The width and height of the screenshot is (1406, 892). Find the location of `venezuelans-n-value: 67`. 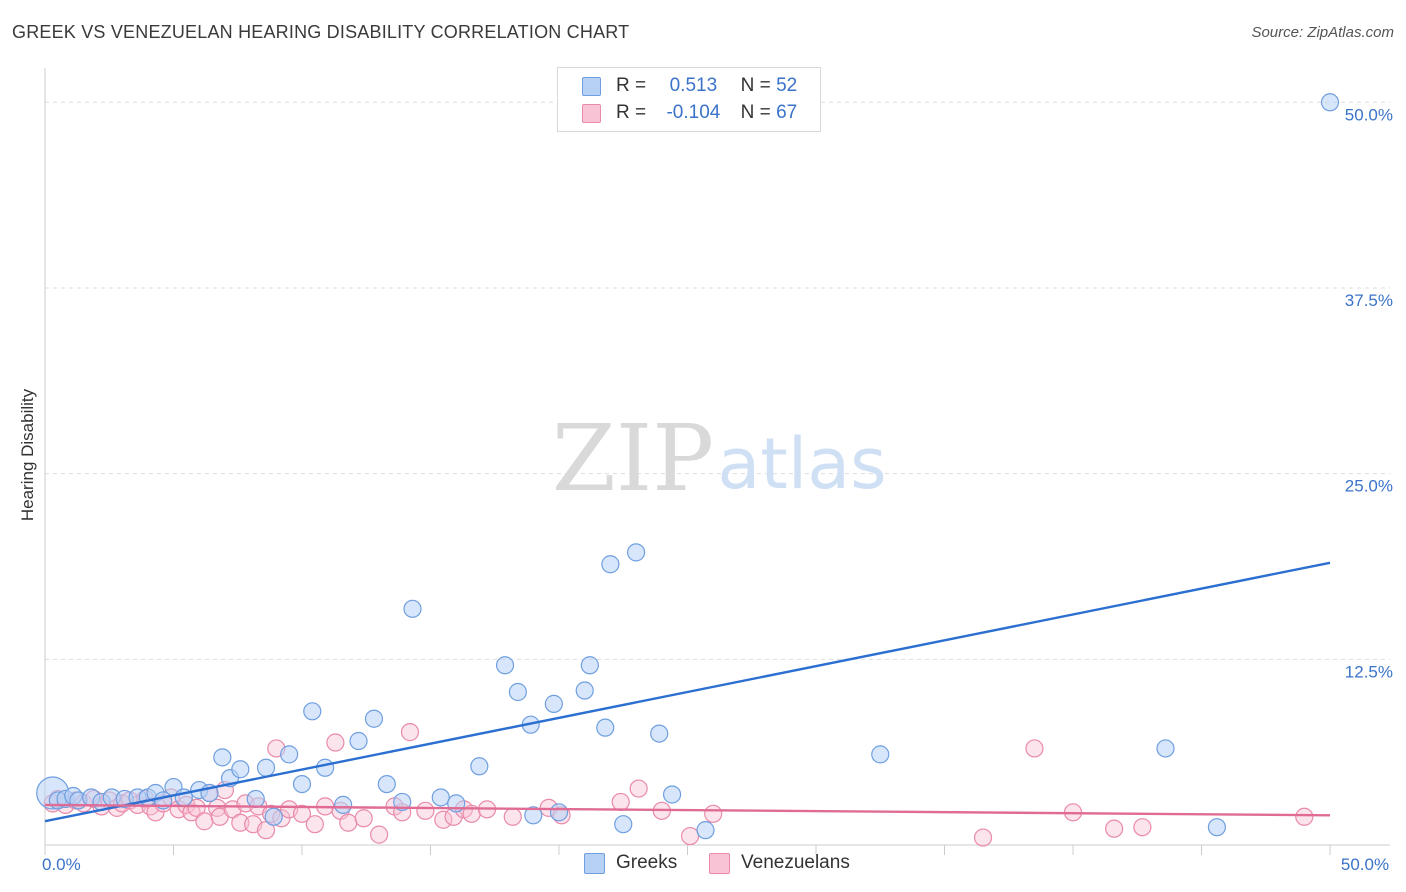

venezuelans-n-value: 67 is located at coordinates (787, 112).